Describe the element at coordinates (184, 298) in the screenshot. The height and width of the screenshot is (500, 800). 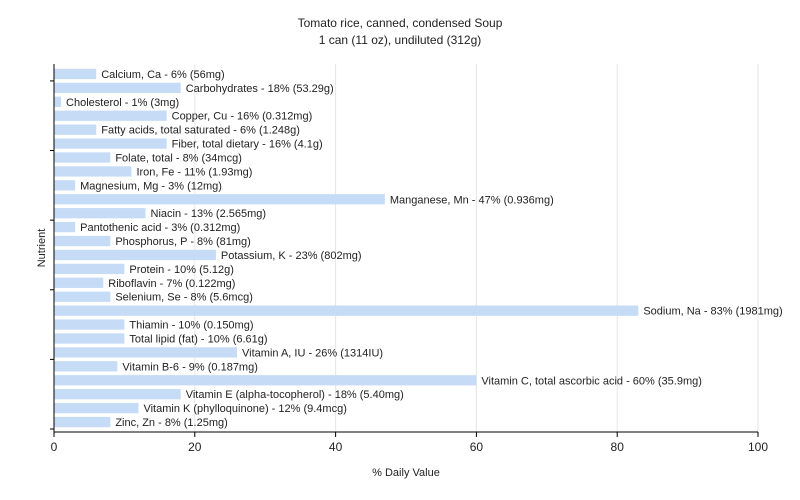
I see `bar-label-16: Selenium, Se - 8% (5.6mcg)` at that location.